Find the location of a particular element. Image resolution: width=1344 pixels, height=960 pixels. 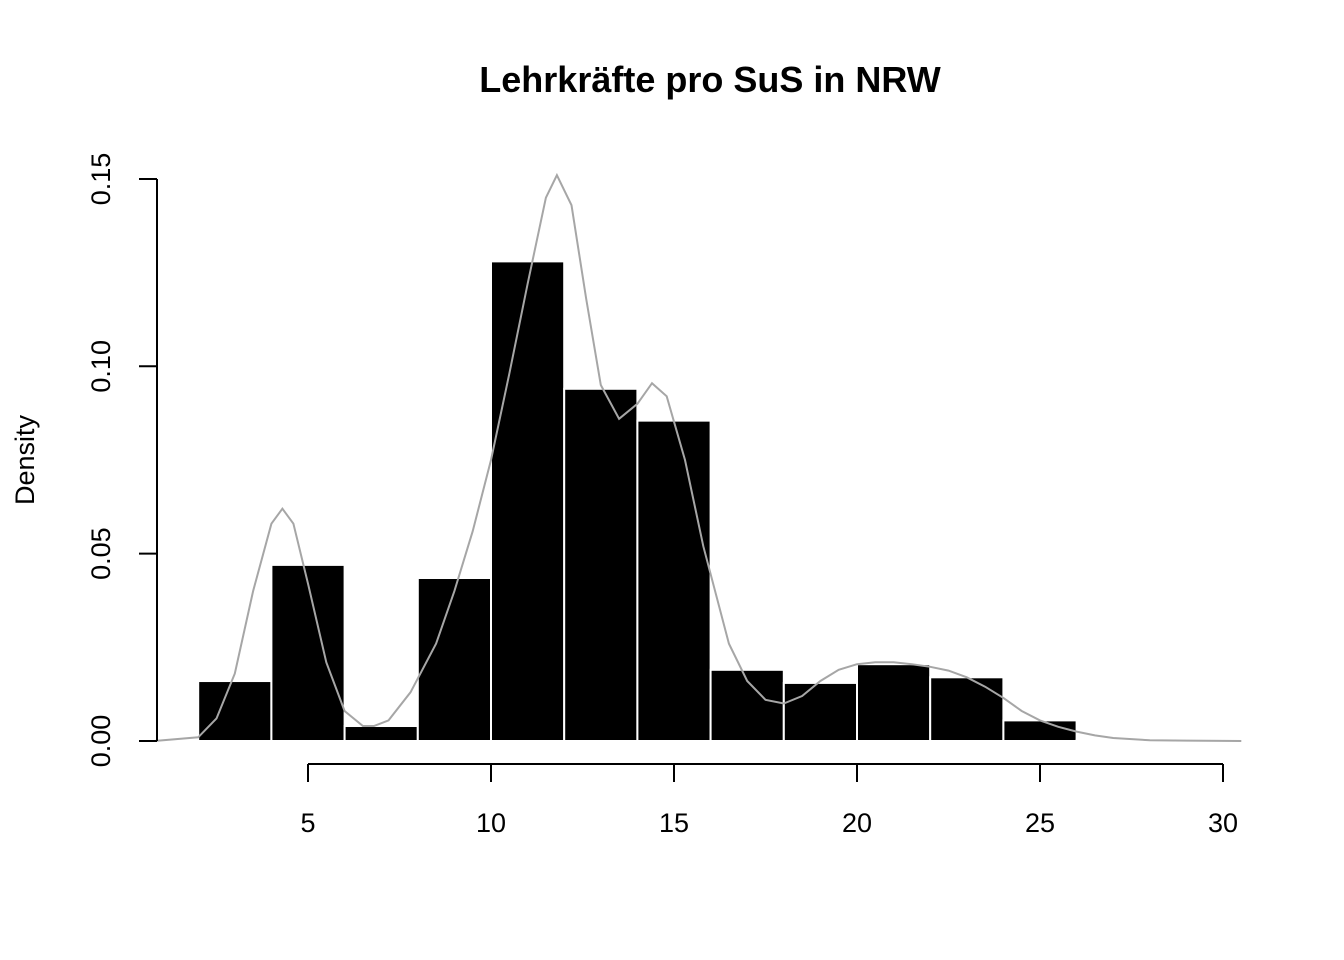

y-tick-label: 0.00 is located at coordinates (101, 741).